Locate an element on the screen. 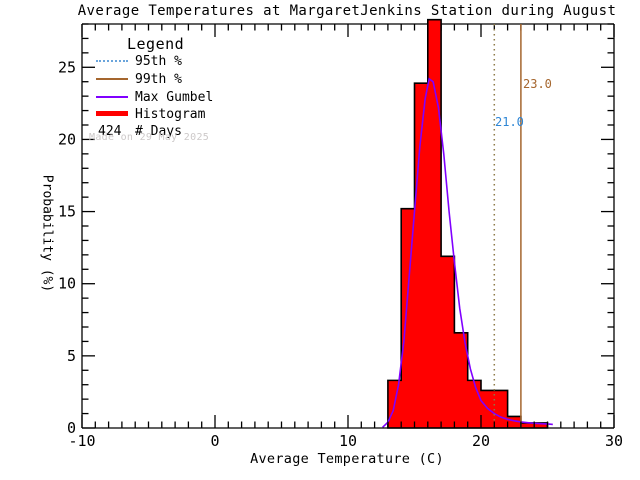 The width and height of the screenshot is (640, 480). x-tick-label: 0 is located at coordinates (214, 441).